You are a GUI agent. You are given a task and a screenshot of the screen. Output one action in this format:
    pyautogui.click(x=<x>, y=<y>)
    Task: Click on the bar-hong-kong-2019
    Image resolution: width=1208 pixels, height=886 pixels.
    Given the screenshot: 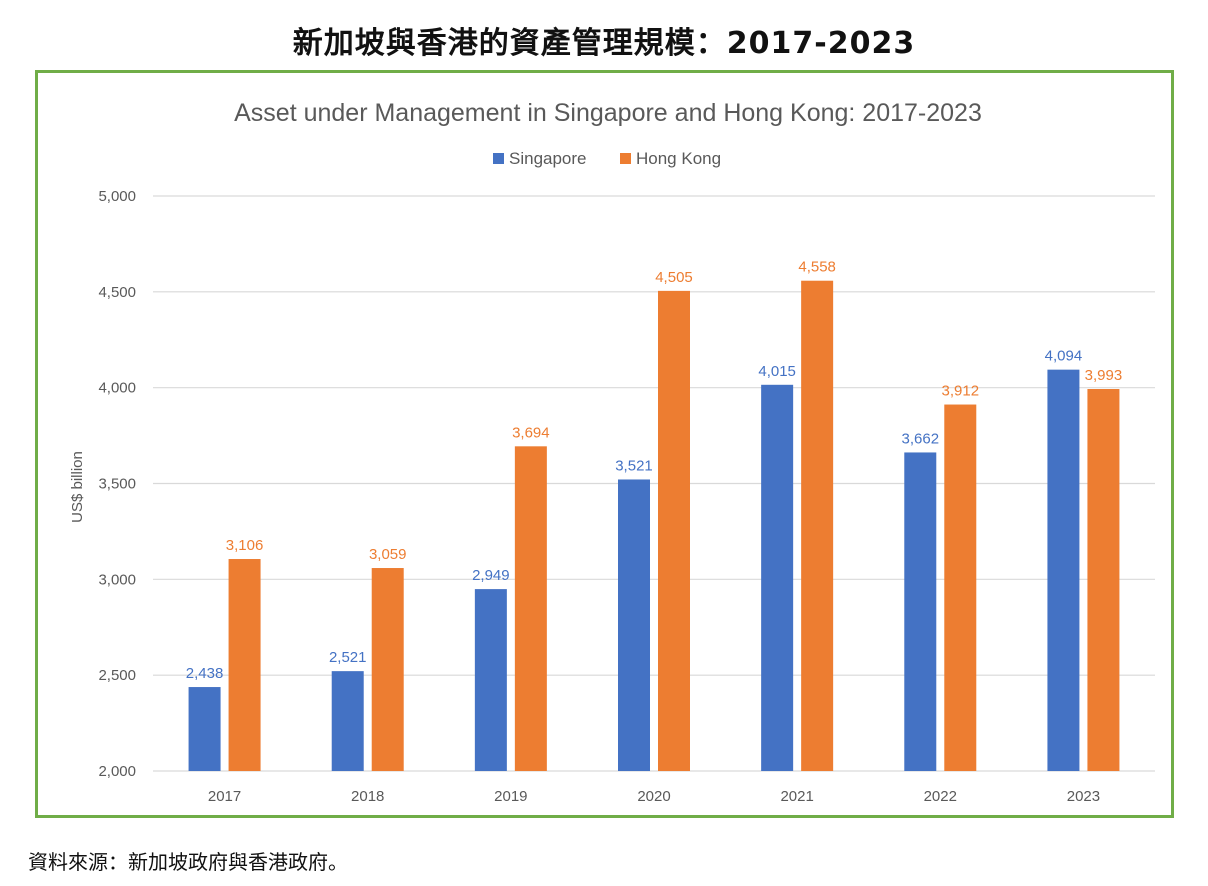 What is the action you would take?
    pyautogui.click(x=530, y=608)
    